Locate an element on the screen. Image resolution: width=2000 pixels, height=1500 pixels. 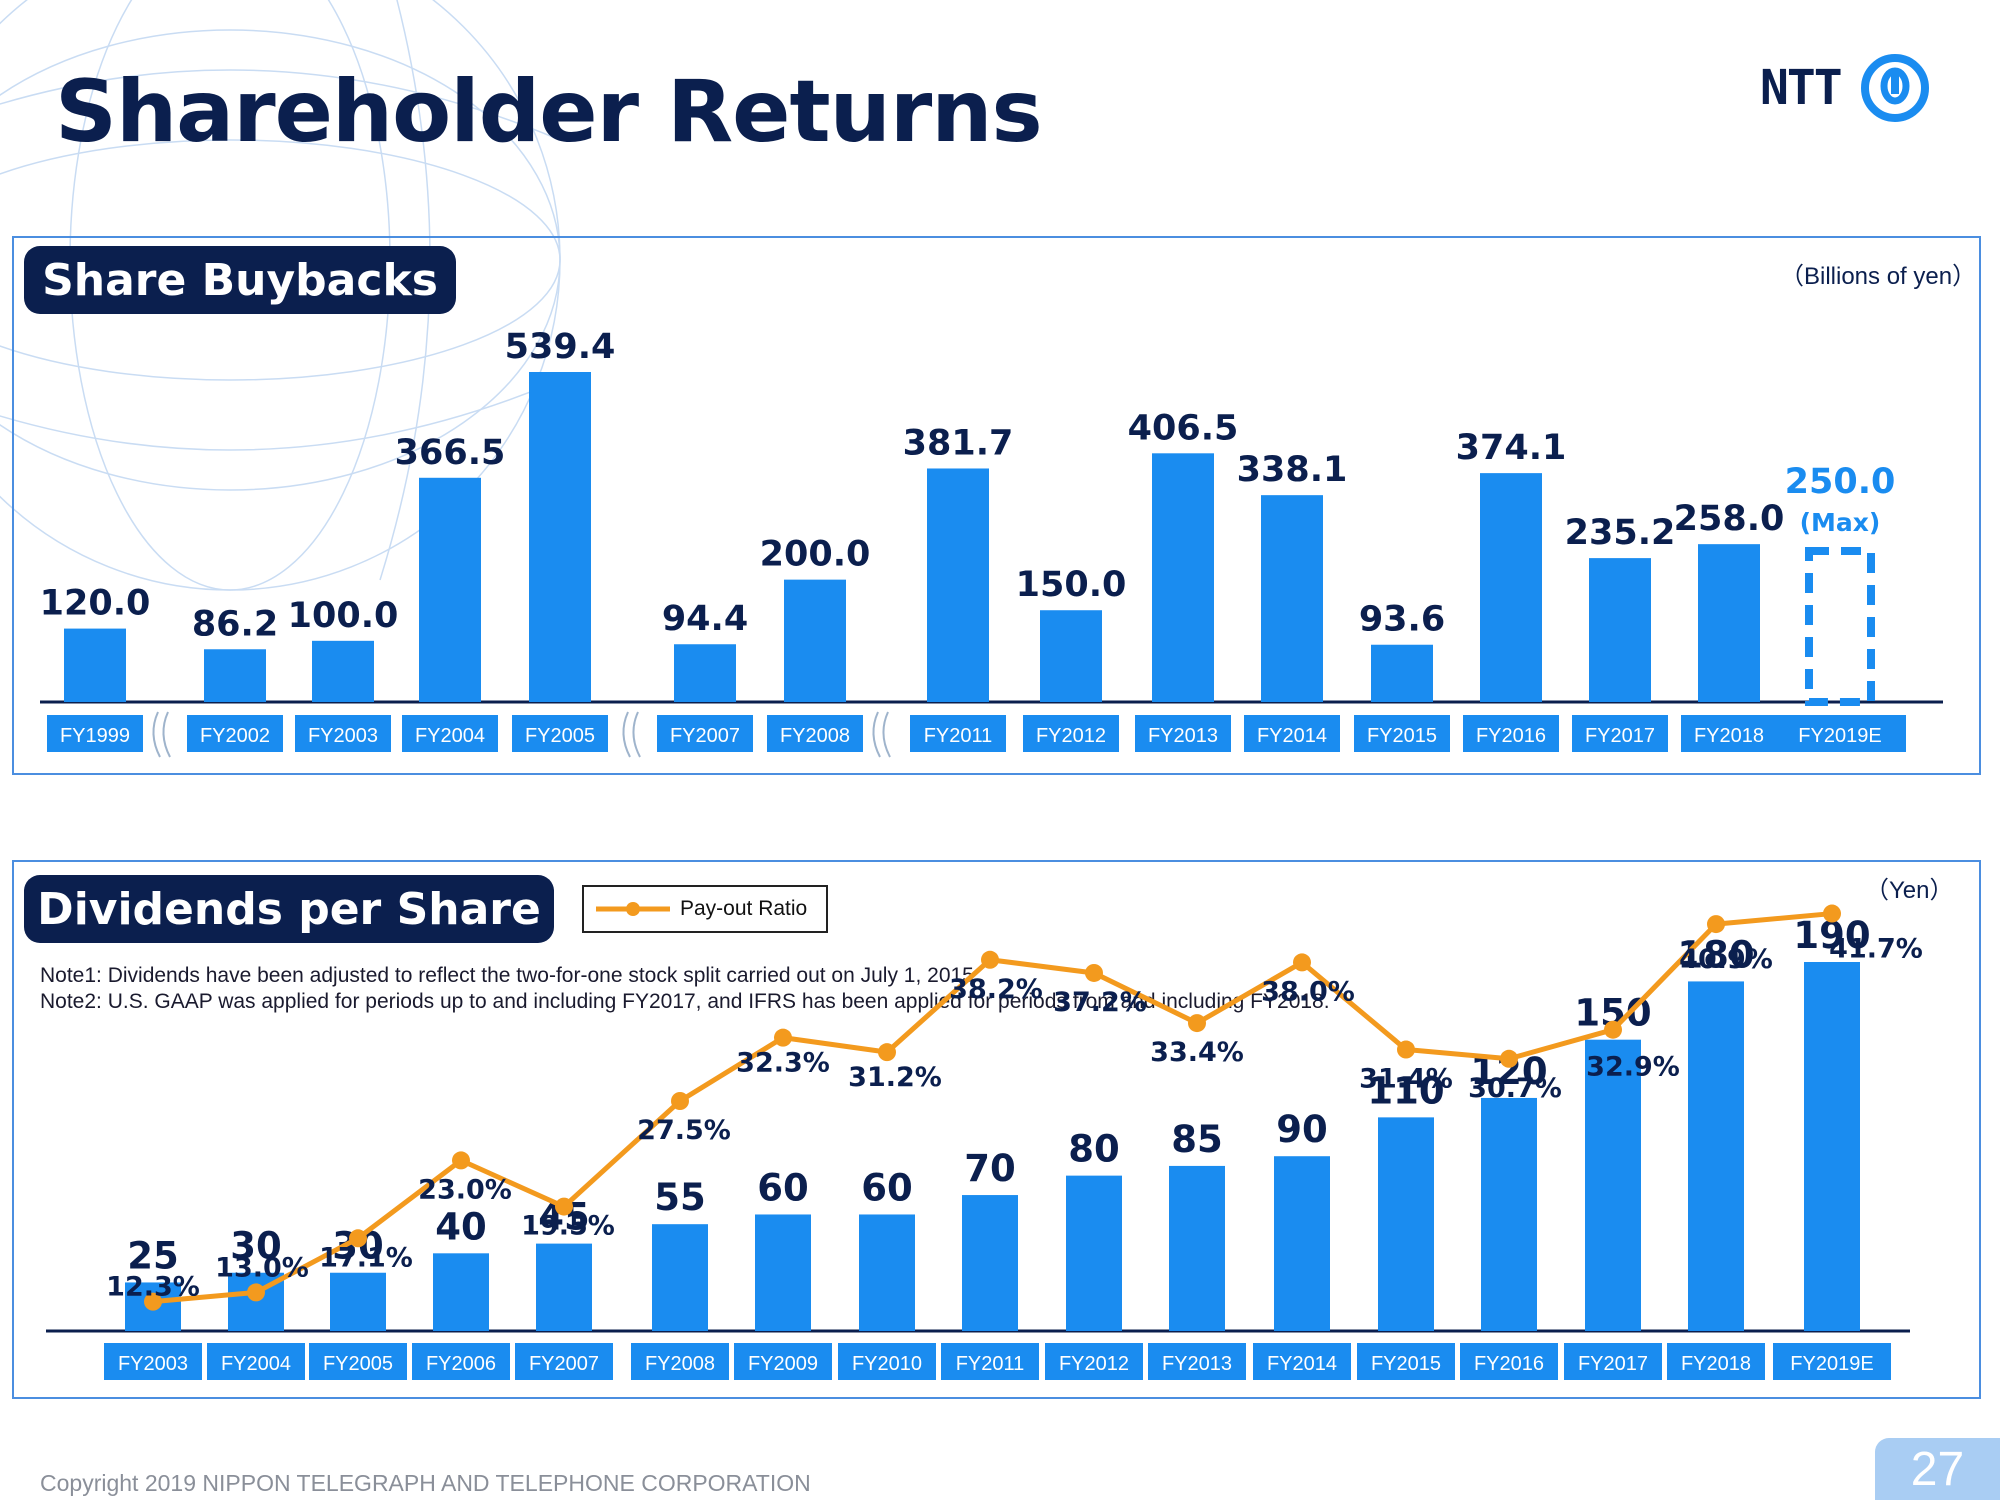
dividends-unit-label: （Yen） is located at coordinates (1909, 890).